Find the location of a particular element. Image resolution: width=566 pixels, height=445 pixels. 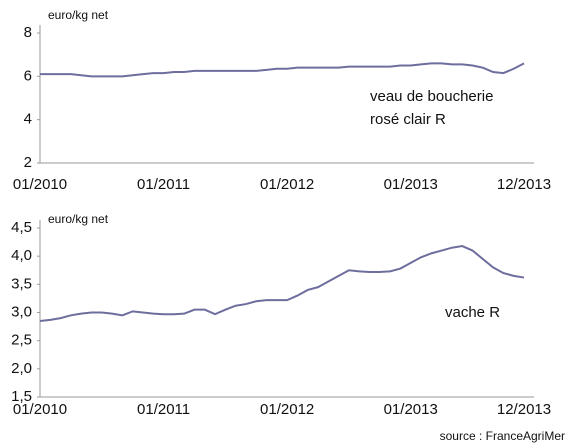

y-tick-label: 1,5 is located at coordinates (21, 396).